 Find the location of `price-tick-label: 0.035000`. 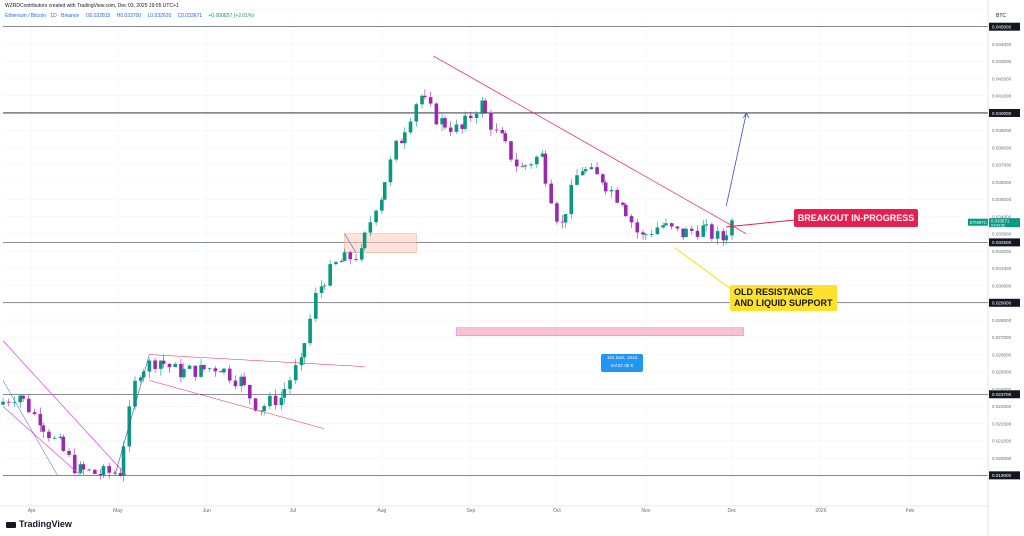

price-tick-label: 0.035000 is located at coordinates (1002, 199).